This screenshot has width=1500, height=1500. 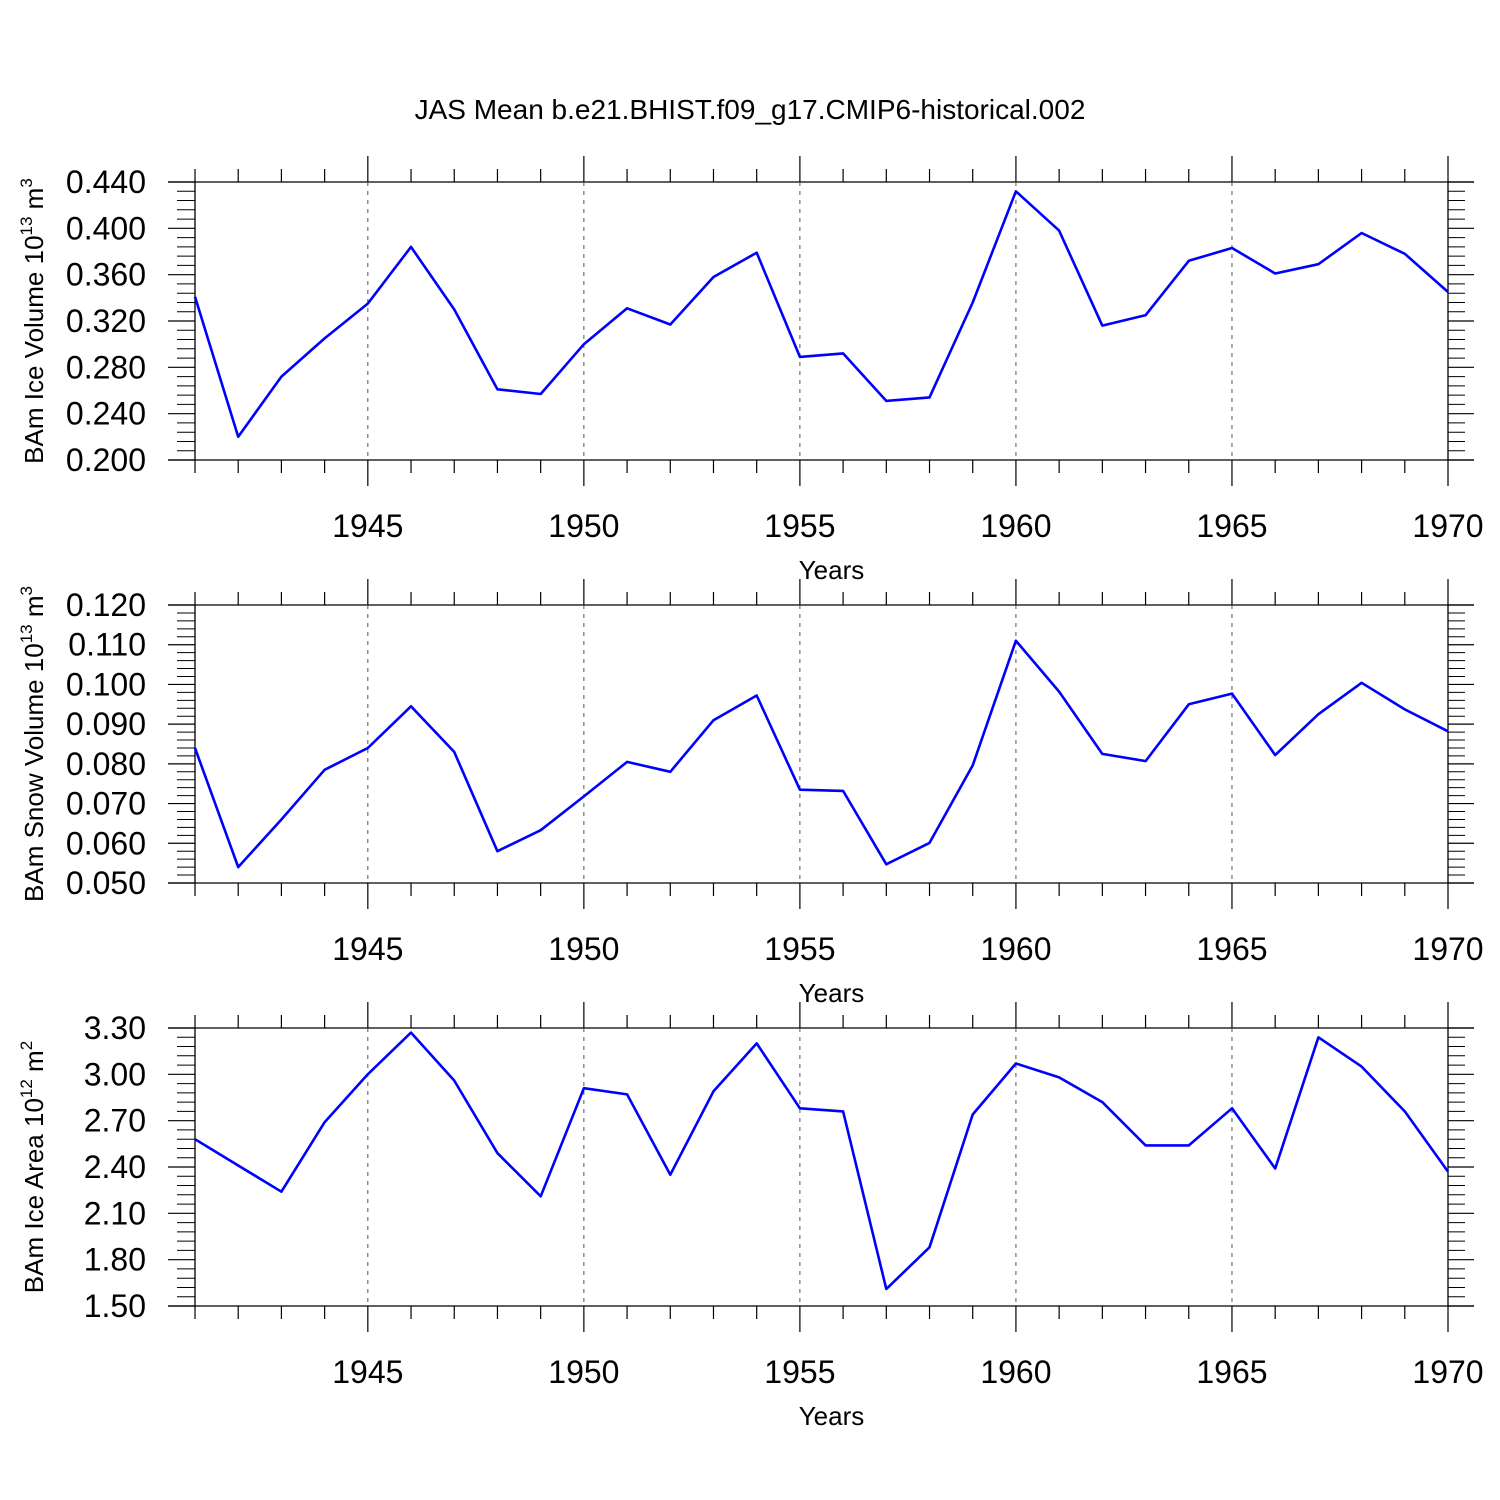 I want to click on y-tick-label: 0.070, so click(x=106, y=804).